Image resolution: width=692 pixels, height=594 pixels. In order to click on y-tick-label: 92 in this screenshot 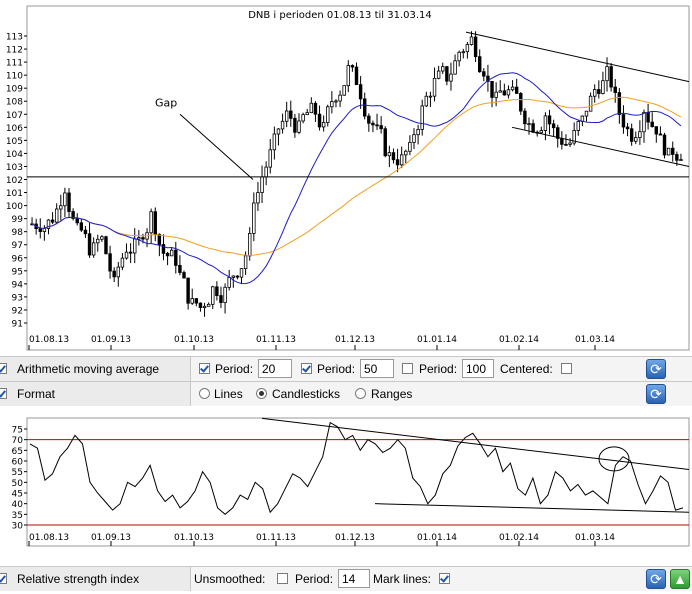, I will do `click(17, 311)`.